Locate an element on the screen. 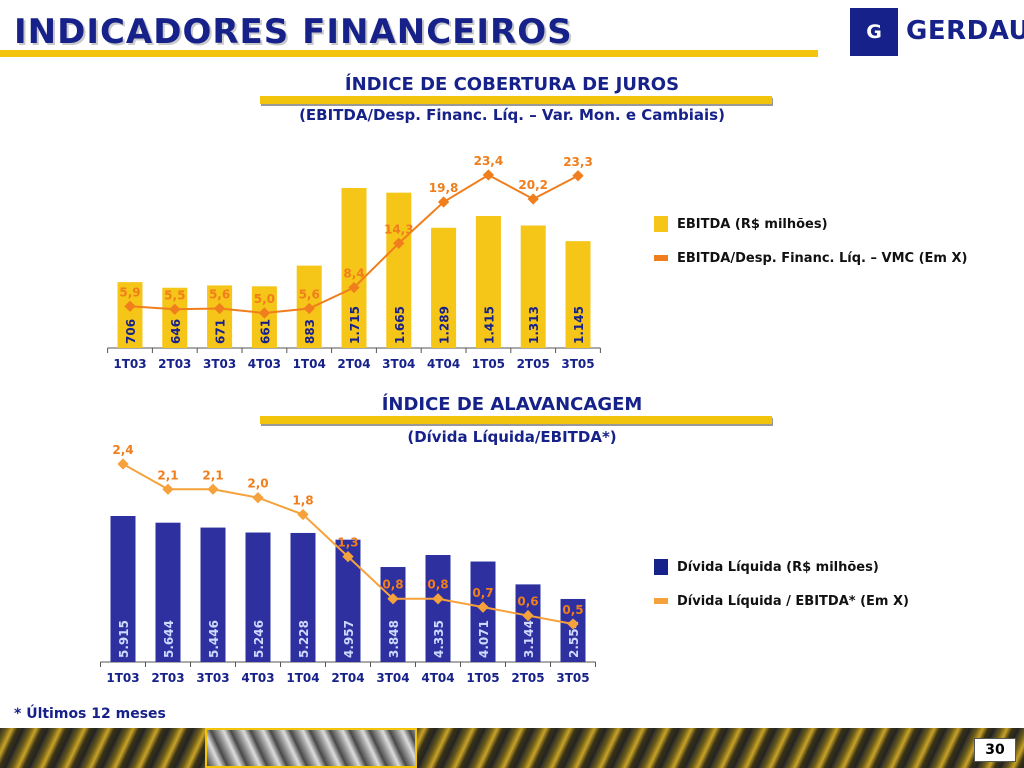 Image resolution: width=1024 pixels, height=768 pixels. chart2-legend-line-label: Dívida Líquida / EBITDA* (Em X) is located at coordinates (793, 601).